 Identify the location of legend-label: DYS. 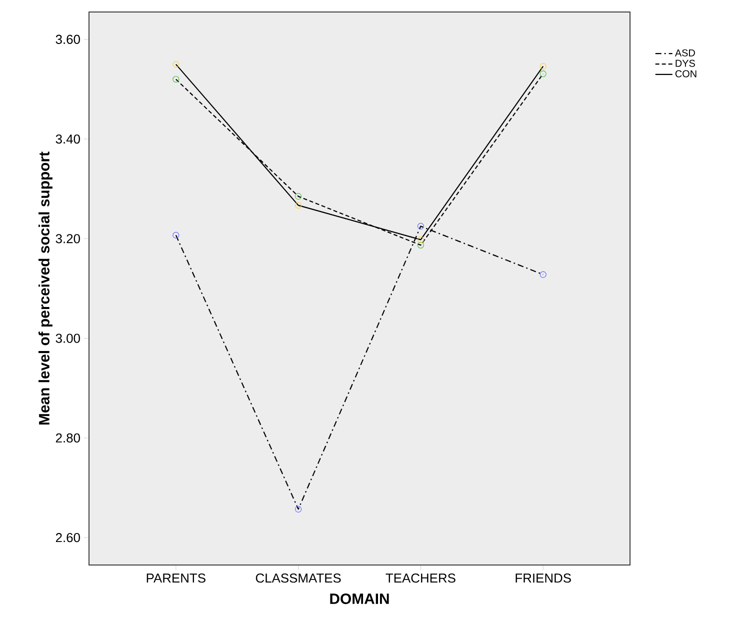
(685, 63).